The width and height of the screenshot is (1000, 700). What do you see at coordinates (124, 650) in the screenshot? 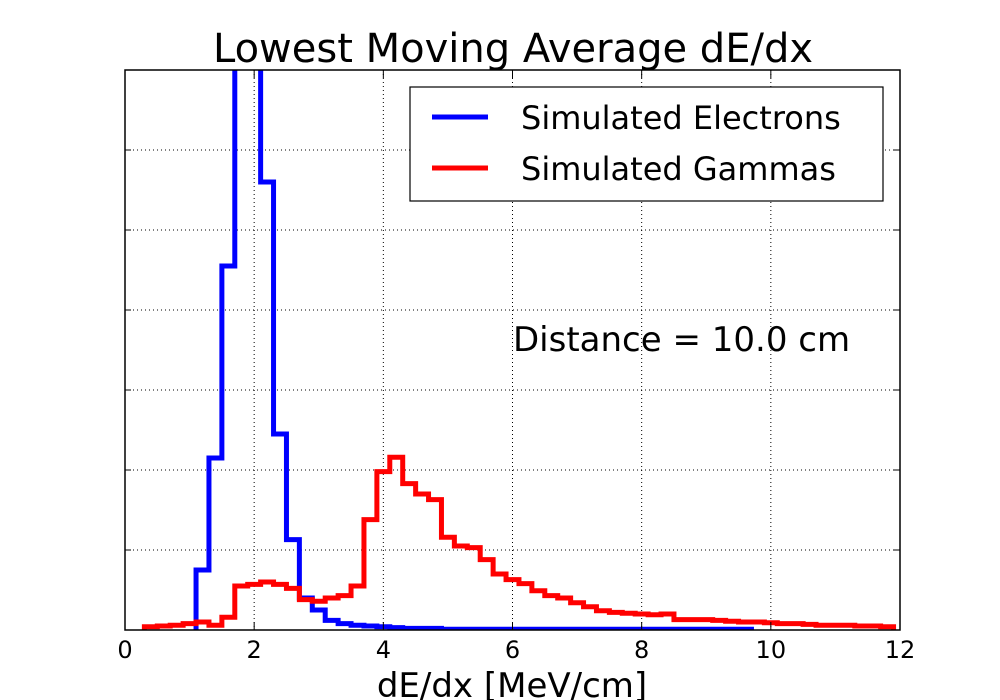
I see `x-tick-label: 0` at bounding box center [124, 650].